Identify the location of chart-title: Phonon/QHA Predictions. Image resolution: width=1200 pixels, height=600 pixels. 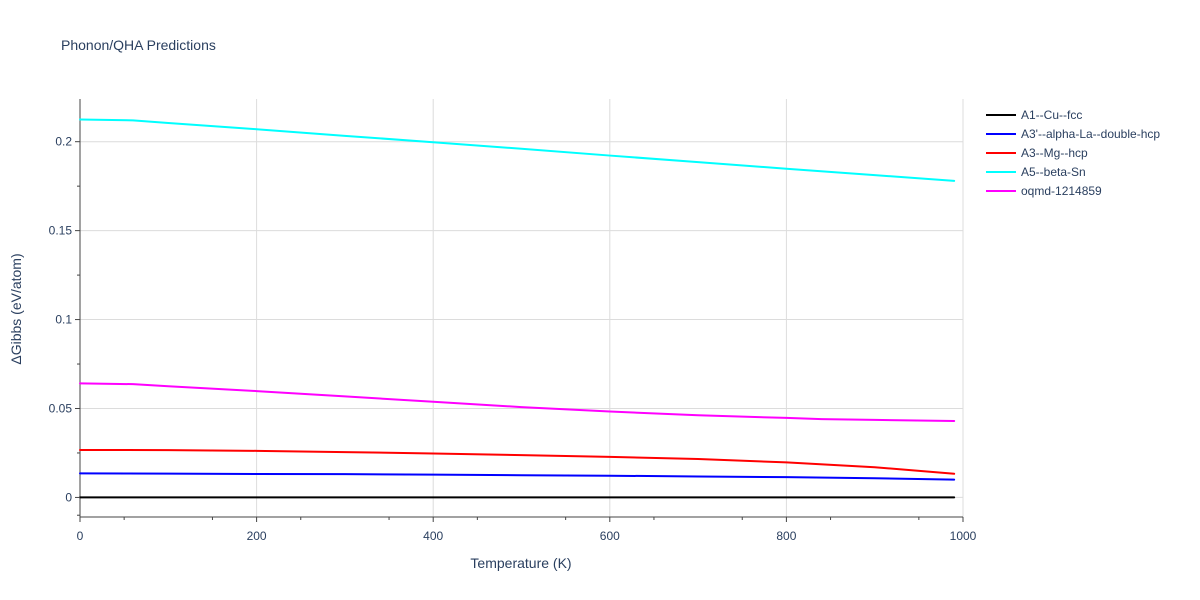
(138, 45).